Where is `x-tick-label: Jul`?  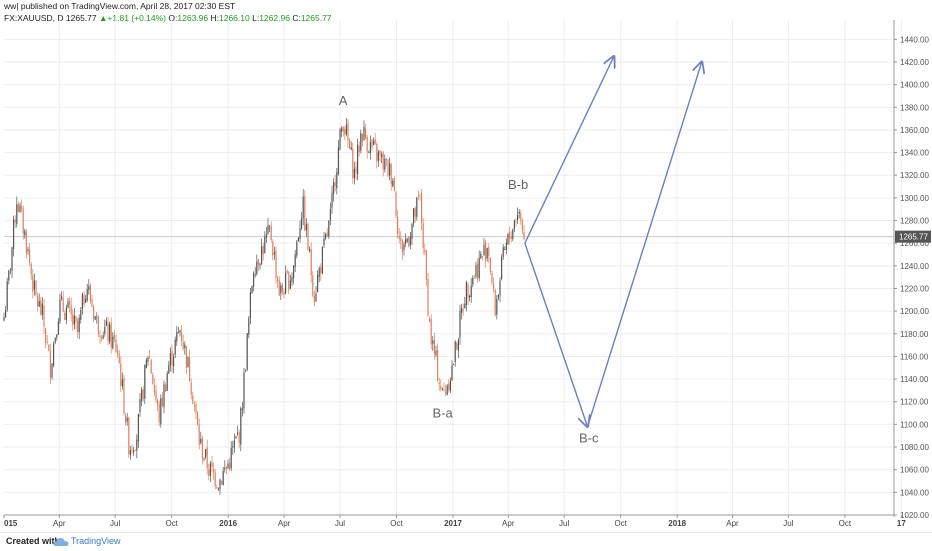
x-tick-label: Jul is located at coordinates (564, 523).